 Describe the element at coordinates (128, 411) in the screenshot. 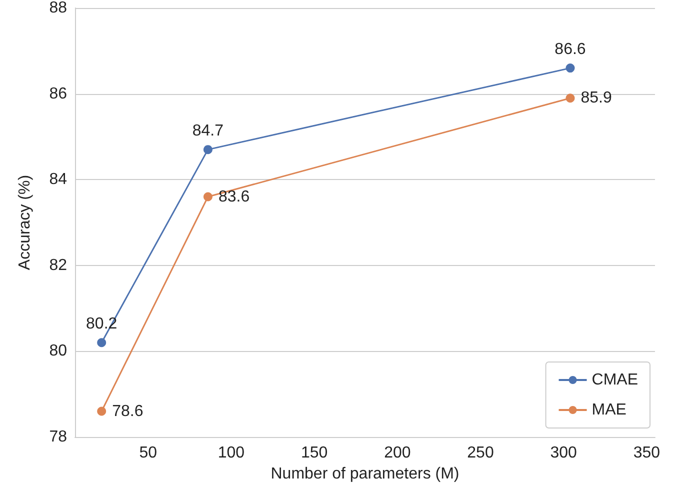

I see `data-label: 78.6` at that location.